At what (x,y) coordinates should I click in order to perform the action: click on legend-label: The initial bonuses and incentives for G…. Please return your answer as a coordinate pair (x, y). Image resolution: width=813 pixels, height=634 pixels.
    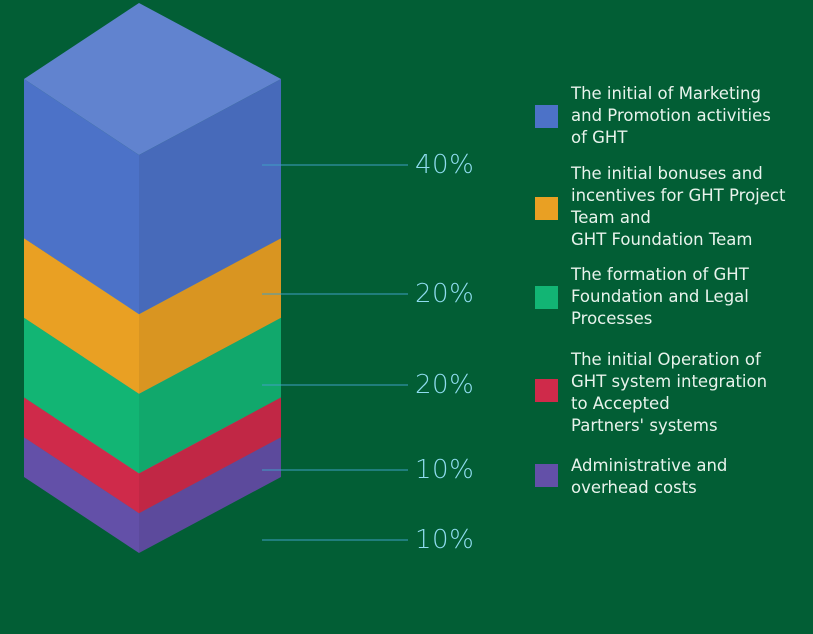
    Looking at the image, I should click on (678, 206).